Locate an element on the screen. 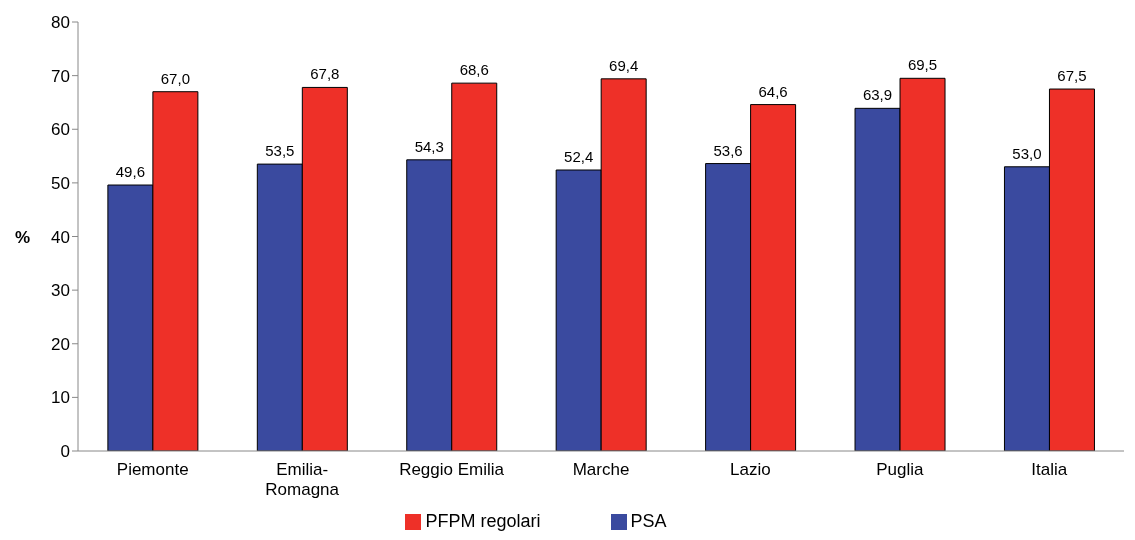 The height and width of the screenshot is (540, 1135). x-tick-label: Reggio Emilia is located at coordinates (452, 469).